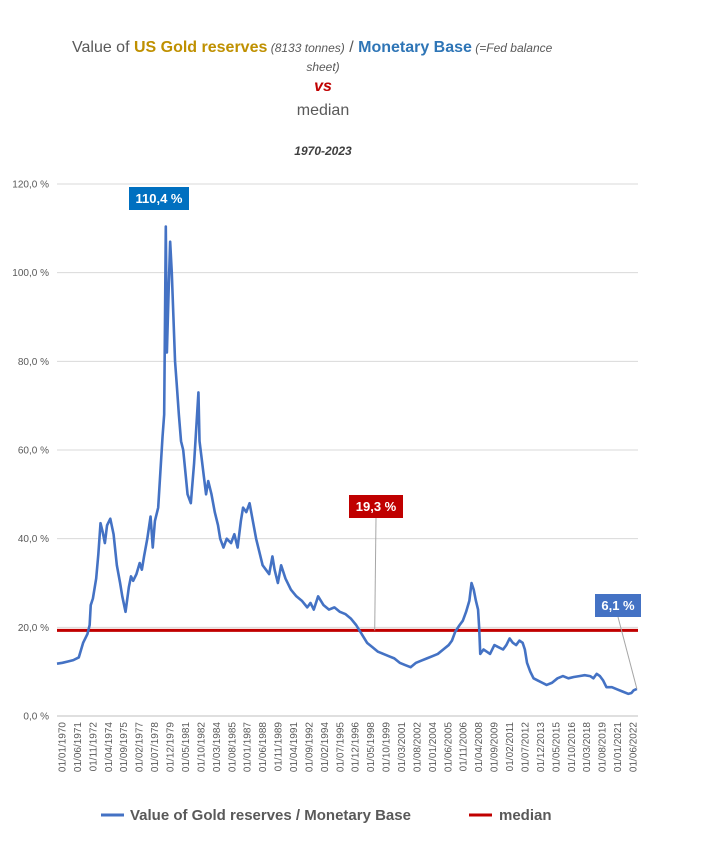 This screenshot has width=713, height=859. Describe the element at coordinates (63, 747) in the screenshot. I see `x-tick-label: 01/01/1970` at that location.